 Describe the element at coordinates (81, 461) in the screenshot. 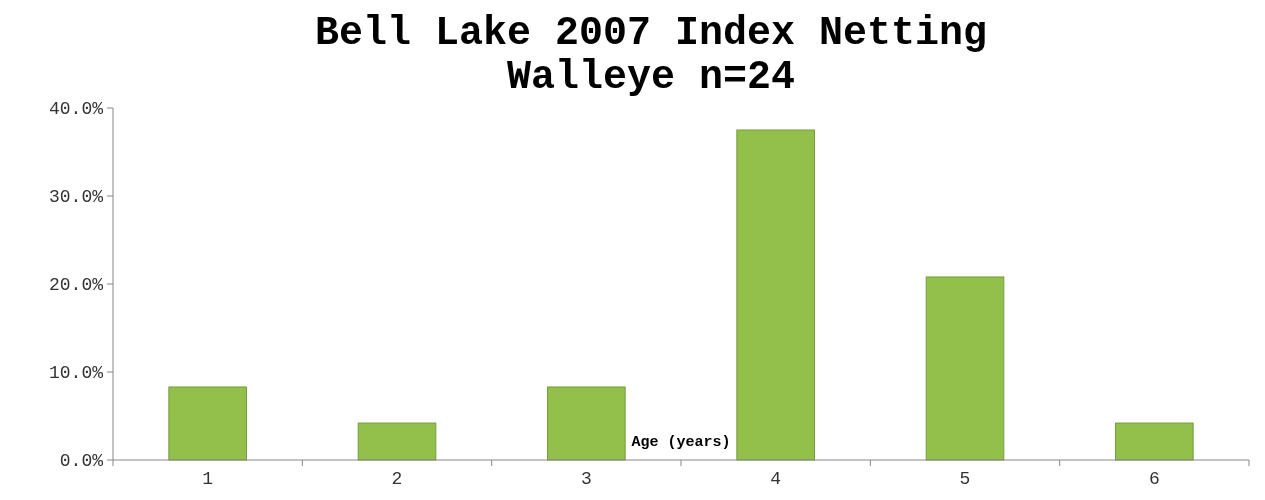

I see `y-tick-label: 0.0%` at that location.